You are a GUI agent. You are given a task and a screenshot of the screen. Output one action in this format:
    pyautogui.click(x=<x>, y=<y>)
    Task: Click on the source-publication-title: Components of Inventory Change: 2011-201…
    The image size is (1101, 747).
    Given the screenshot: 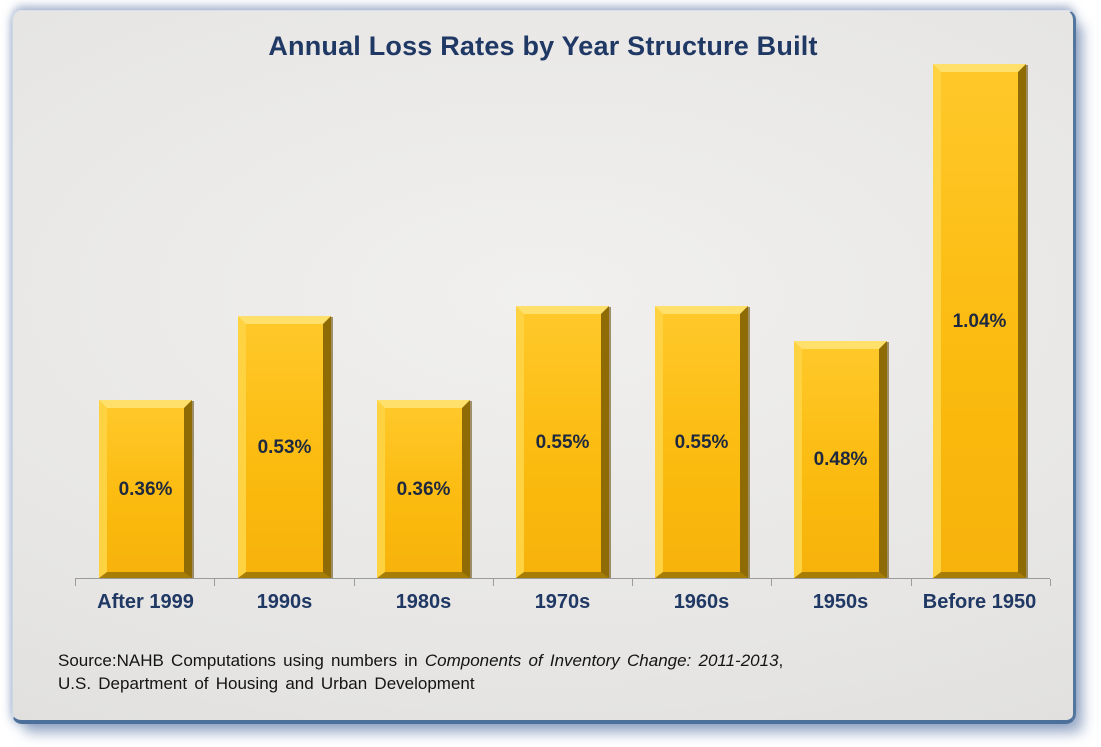 What is the action you would take?
    pyautogui.click(x=601, y=660)
    